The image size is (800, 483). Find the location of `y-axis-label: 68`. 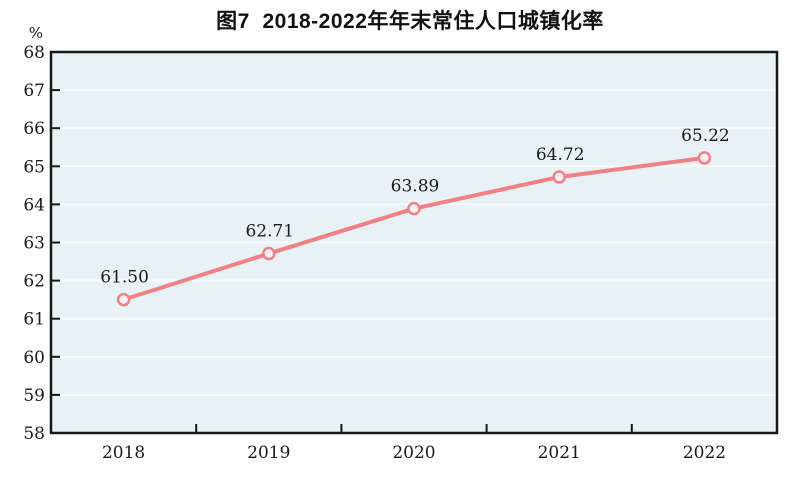

y-axis-label: 68 is located at coordinates (34, 53).